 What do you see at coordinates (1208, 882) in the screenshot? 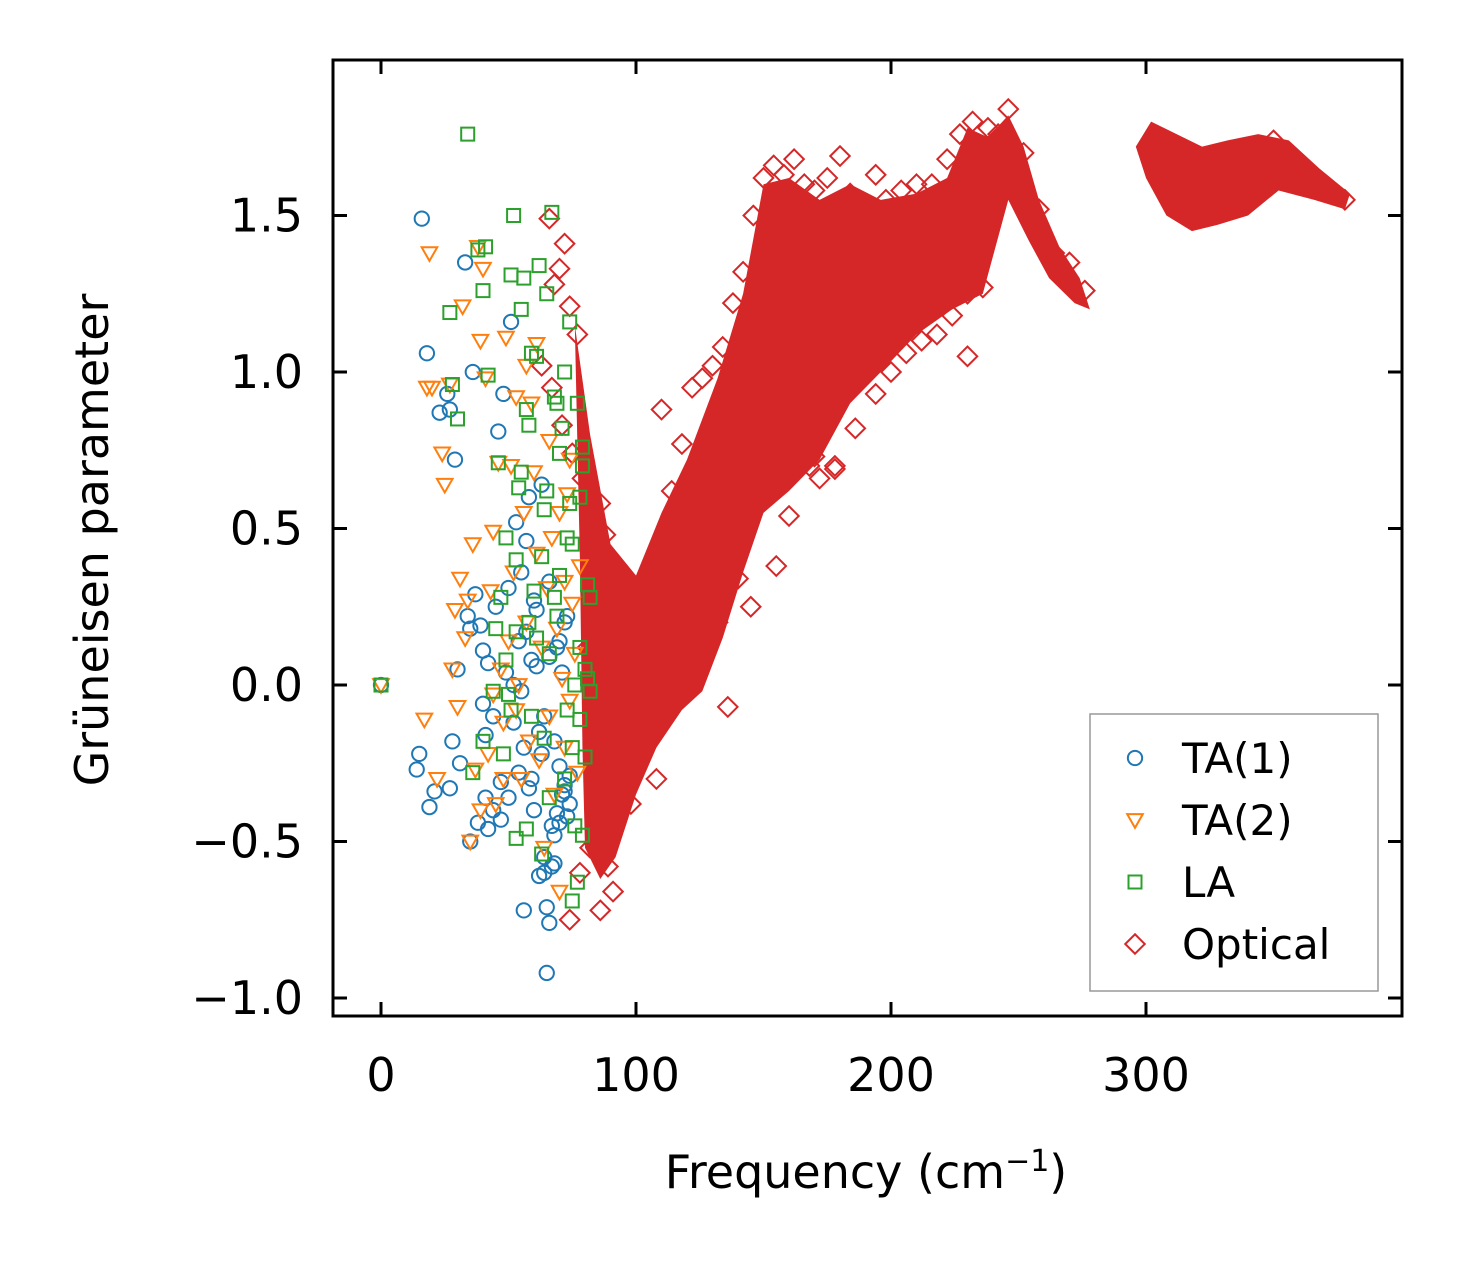
I see `legend-label: LA` at bounding box center [1208, 882].